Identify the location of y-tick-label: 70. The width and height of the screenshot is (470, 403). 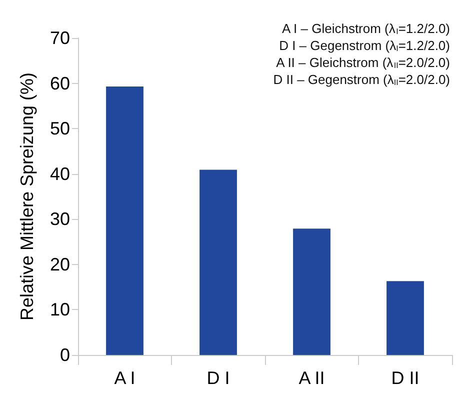
(60, 38).